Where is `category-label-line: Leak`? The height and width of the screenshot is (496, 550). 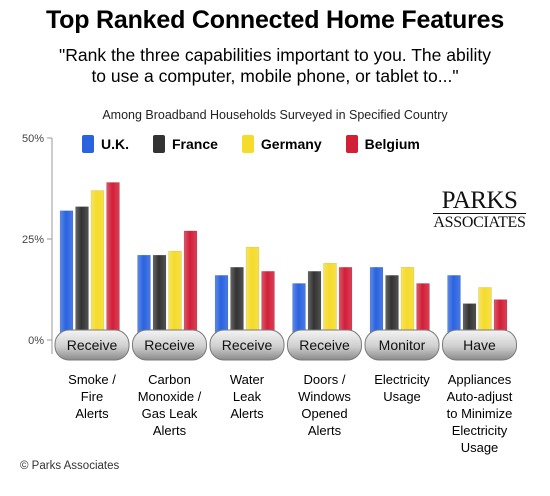
category-label-line: Leak is located at coordinates (247, 396).